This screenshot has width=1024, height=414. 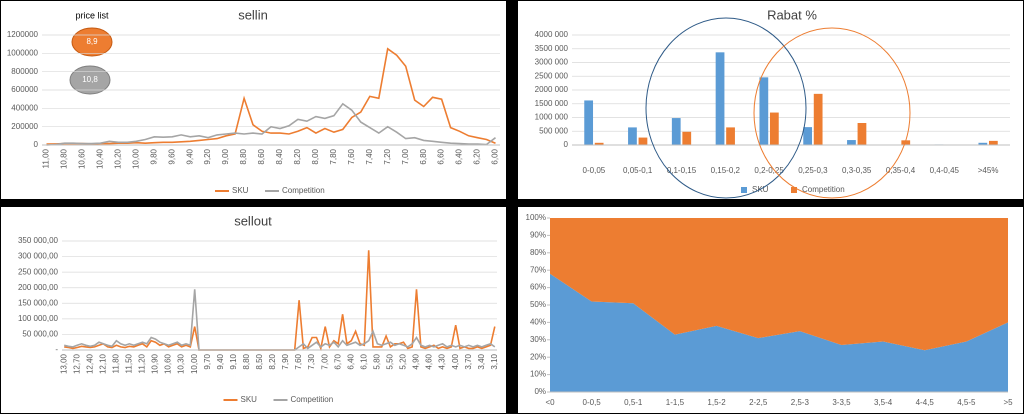 I want to click on y-tick-label: 400000, so click(x=24, y=107).